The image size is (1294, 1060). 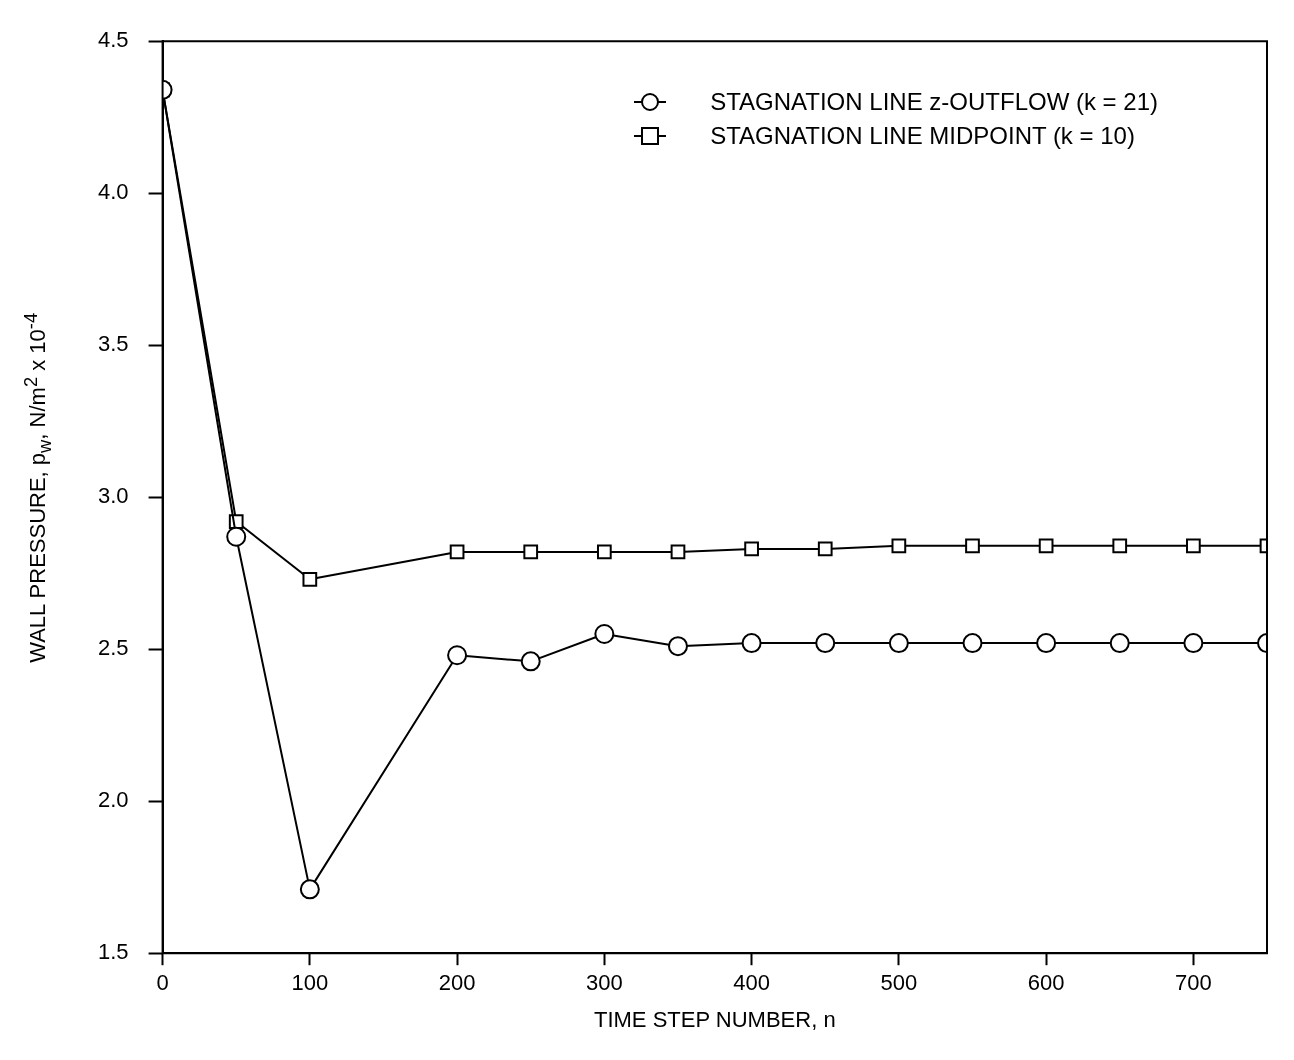 What do you see at coordinates (899, 983) in the screenshot?
I see `x-tick-label: 500` at bounding box center [899, 983].